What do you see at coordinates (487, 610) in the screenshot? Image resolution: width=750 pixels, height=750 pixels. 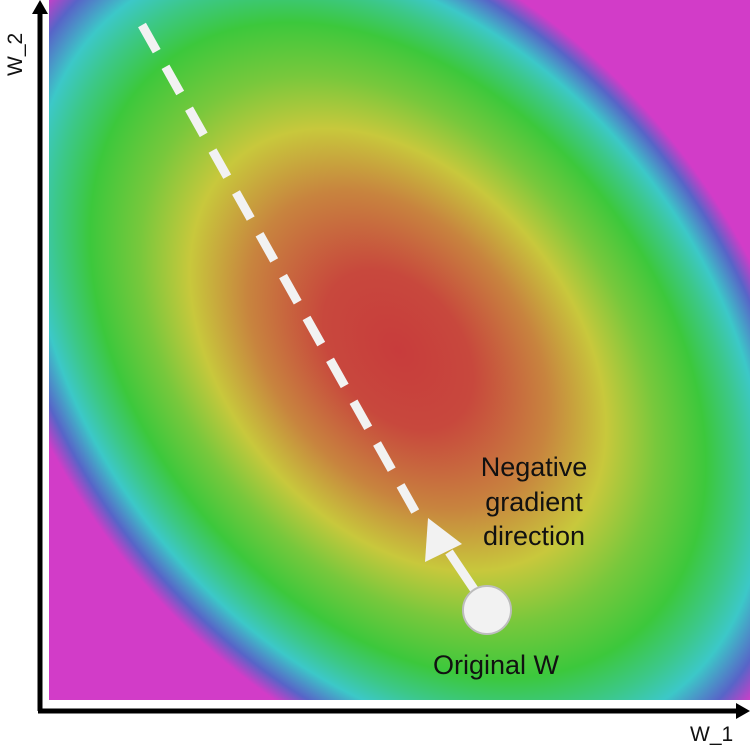 I see `original-w-point` at bounding box center [487, 610].